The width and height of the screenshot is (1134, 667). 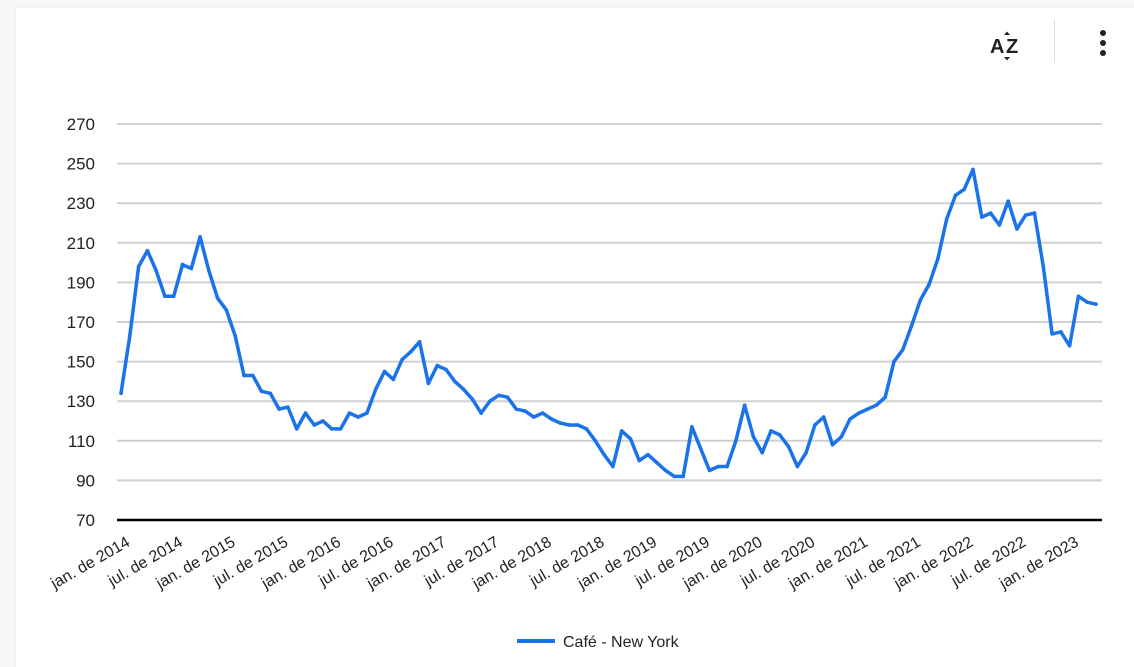 I want to click on sort-az-button: A Z, so click(x=1007, y=46).